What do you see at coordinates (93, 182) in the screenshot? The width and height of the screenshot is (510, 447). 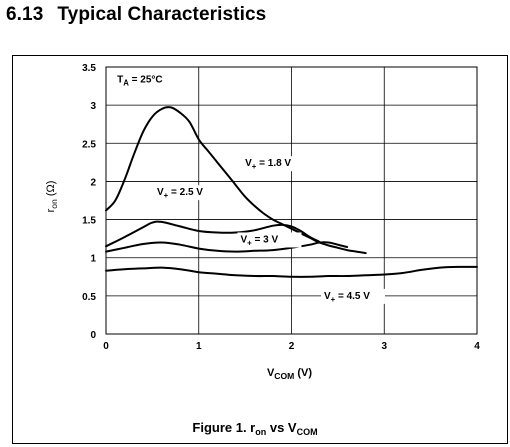 I see `y-tick-label: 2` at bounding box center [93, 182].